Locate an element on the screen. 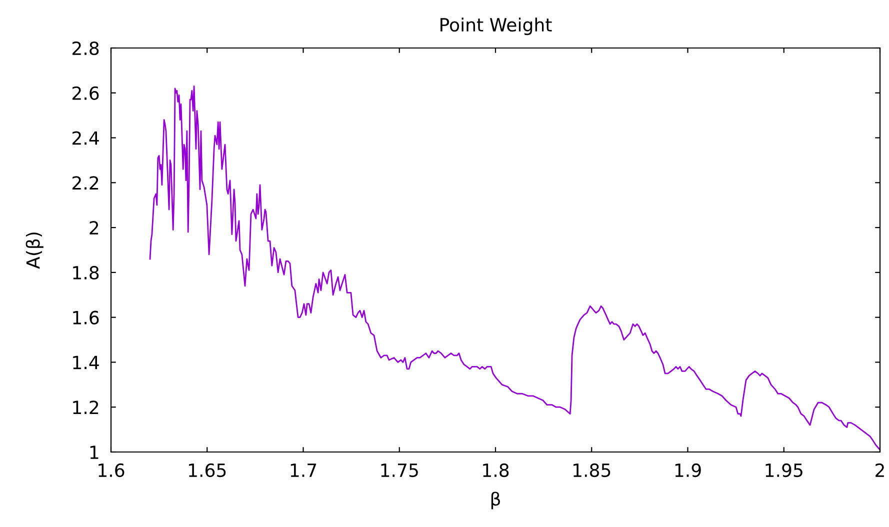 This screenshot has height=527, width=889. y-tick-label: 1 is located at coordinates (94, 452).